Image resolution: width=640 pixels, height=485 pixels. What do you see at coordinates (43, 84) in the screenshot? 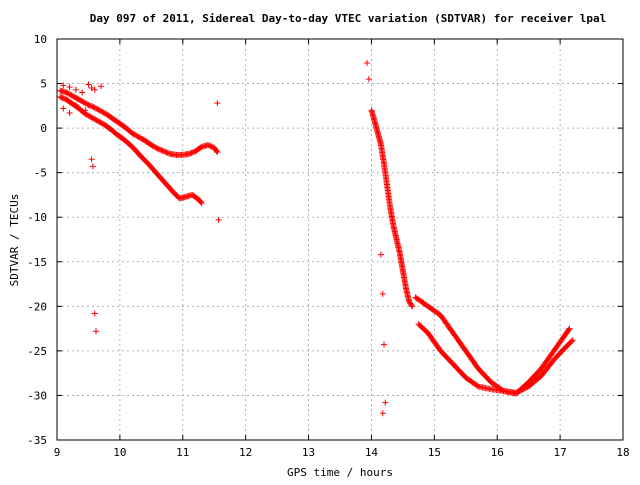
I see `y-tick-label: 5` at bounding box center [43, 84].